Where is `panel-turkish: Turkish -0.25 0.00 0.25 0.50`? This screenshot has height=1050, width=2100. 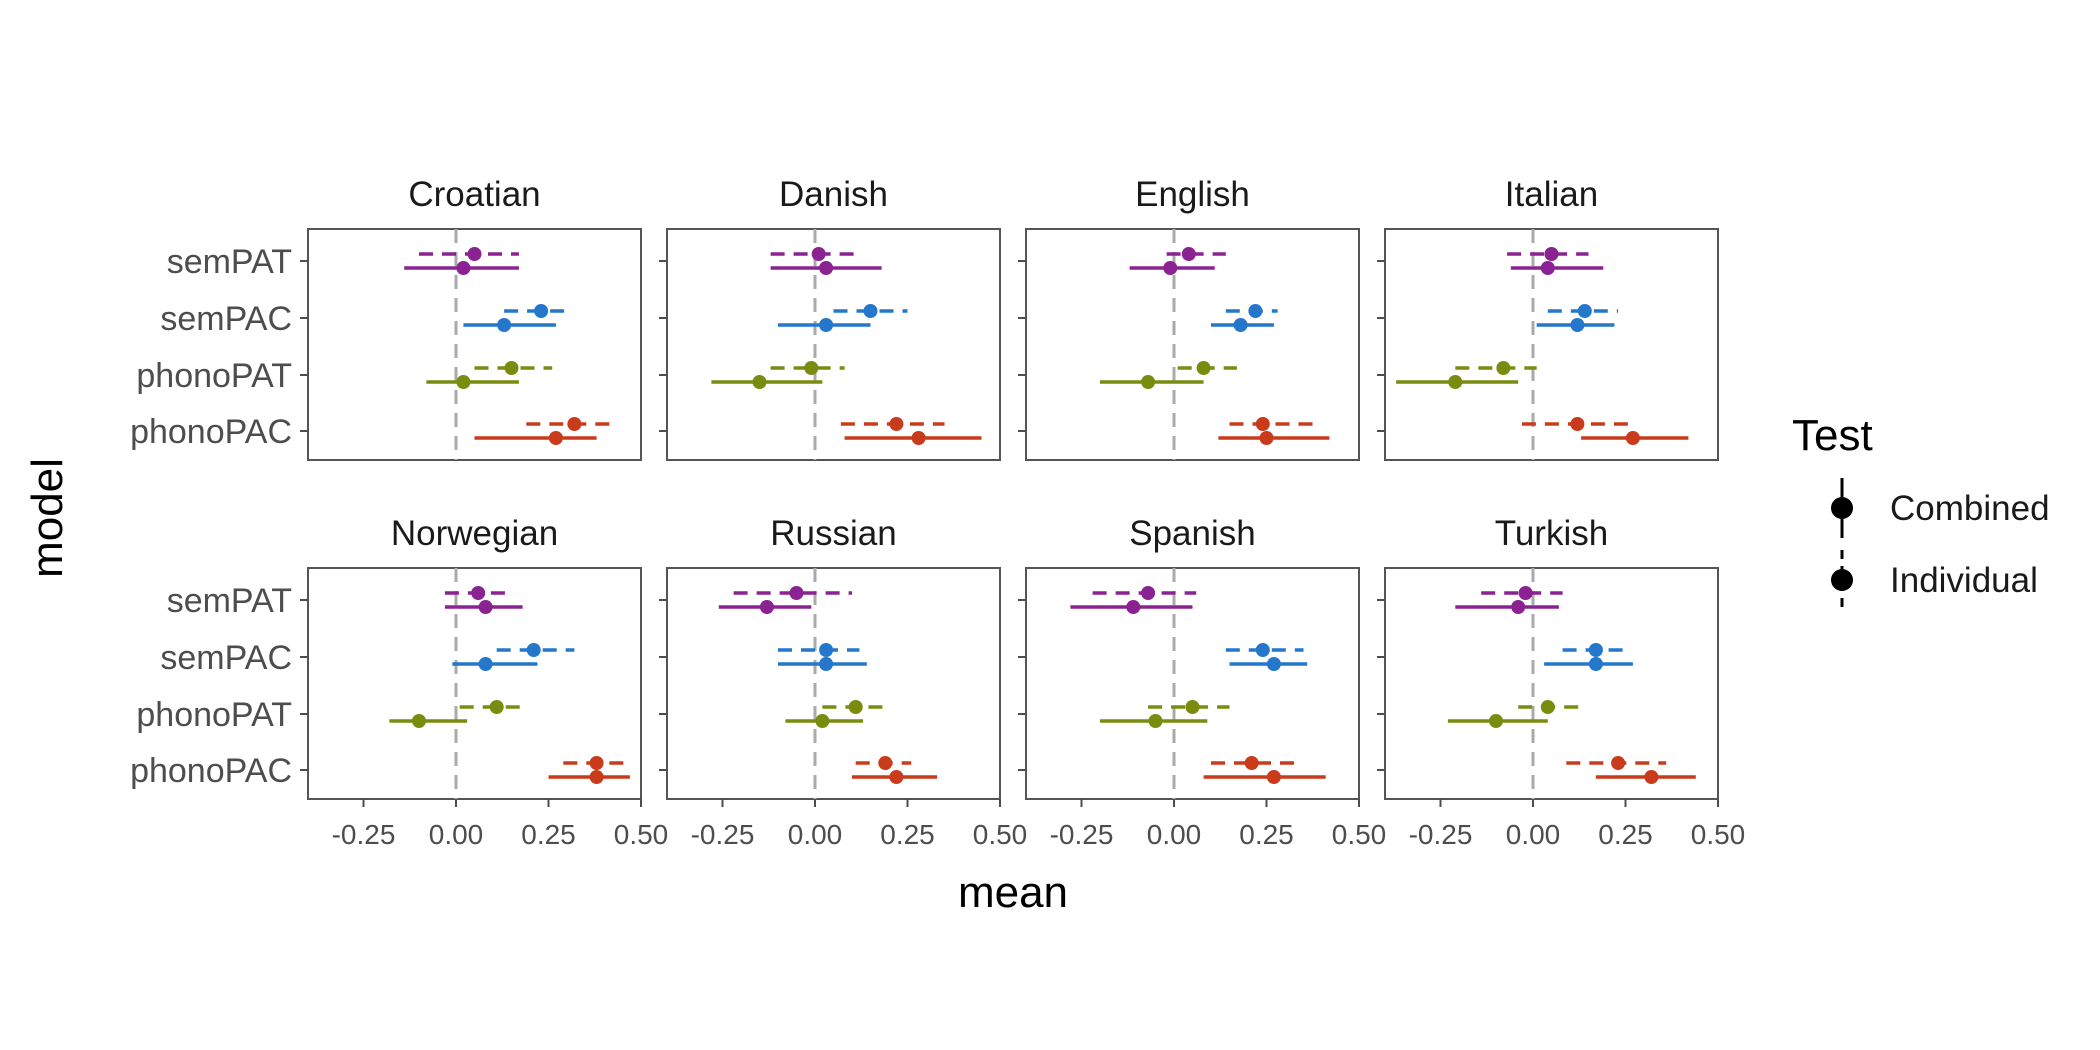 panel-turkish: Turkish -0.25 0.00 0.25 0.50 is located at coordinates (1561, 682).